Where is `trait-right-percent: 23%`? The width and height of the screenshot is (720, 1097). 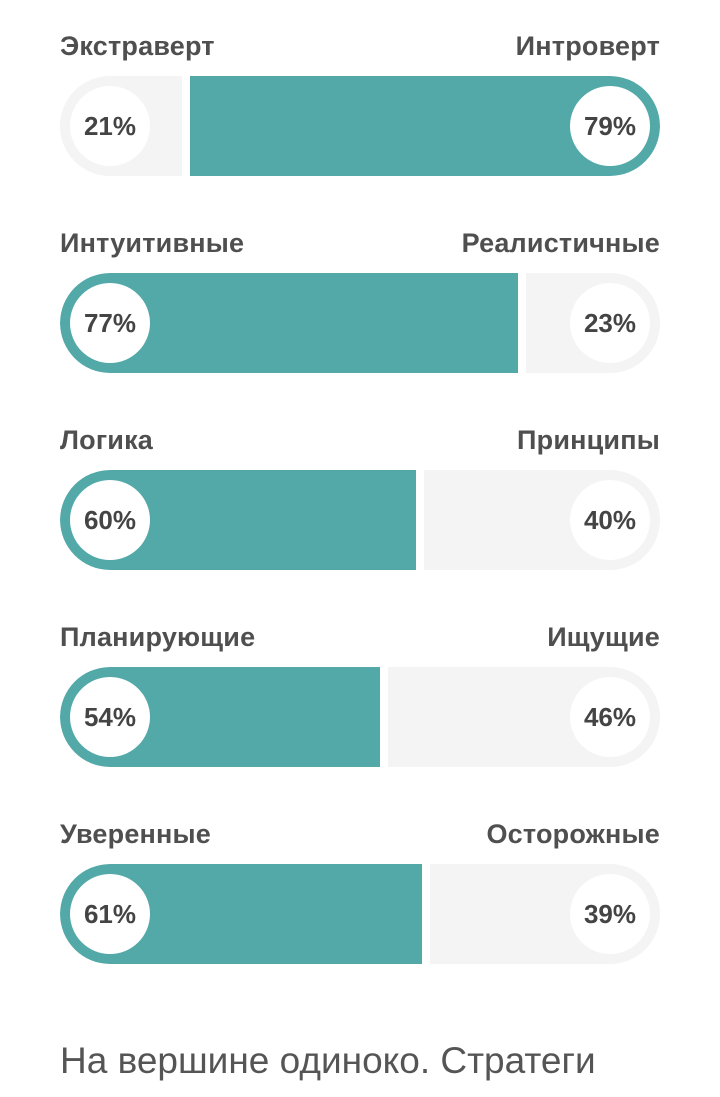 trait-right-percent: 23% is located at coordinates (610, 323).